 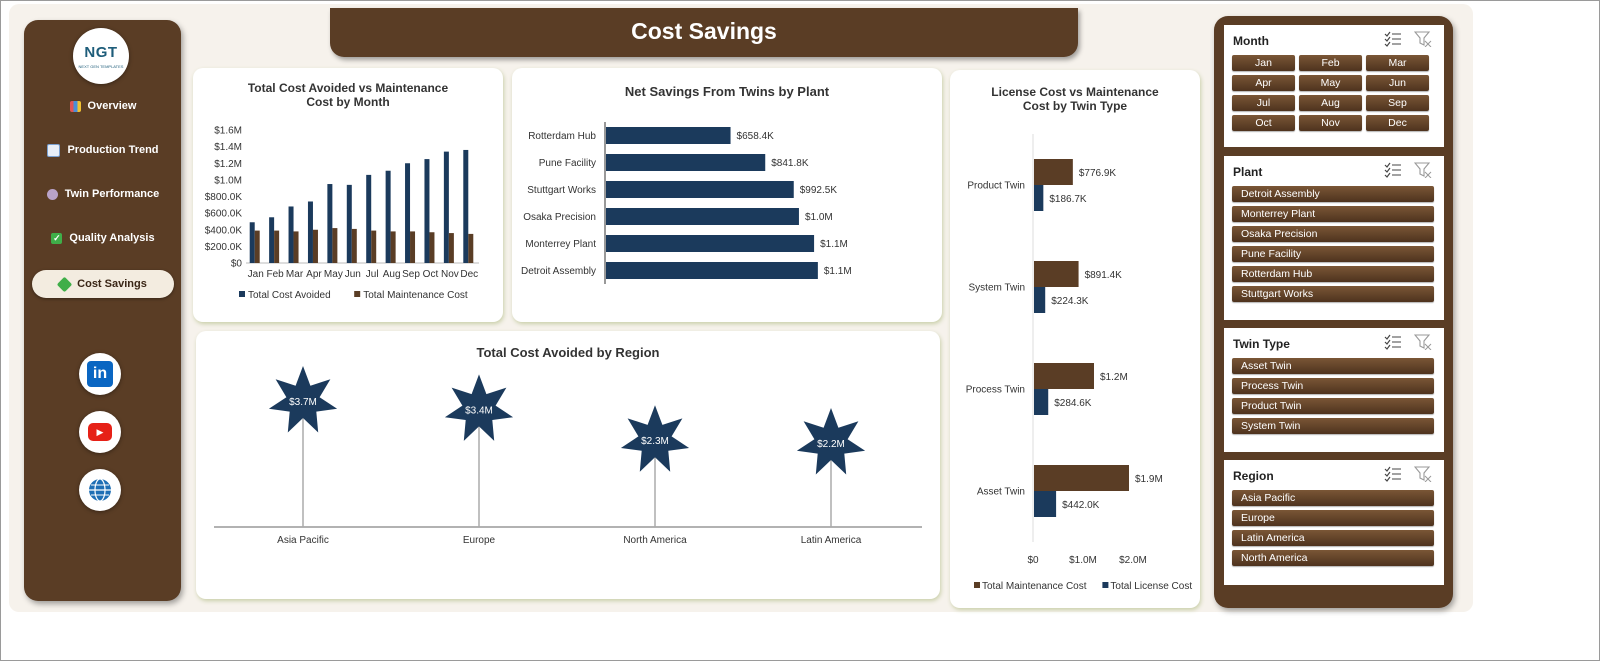 I want to click on y-tick-label: $200.0K, so click(x=224, y=247).